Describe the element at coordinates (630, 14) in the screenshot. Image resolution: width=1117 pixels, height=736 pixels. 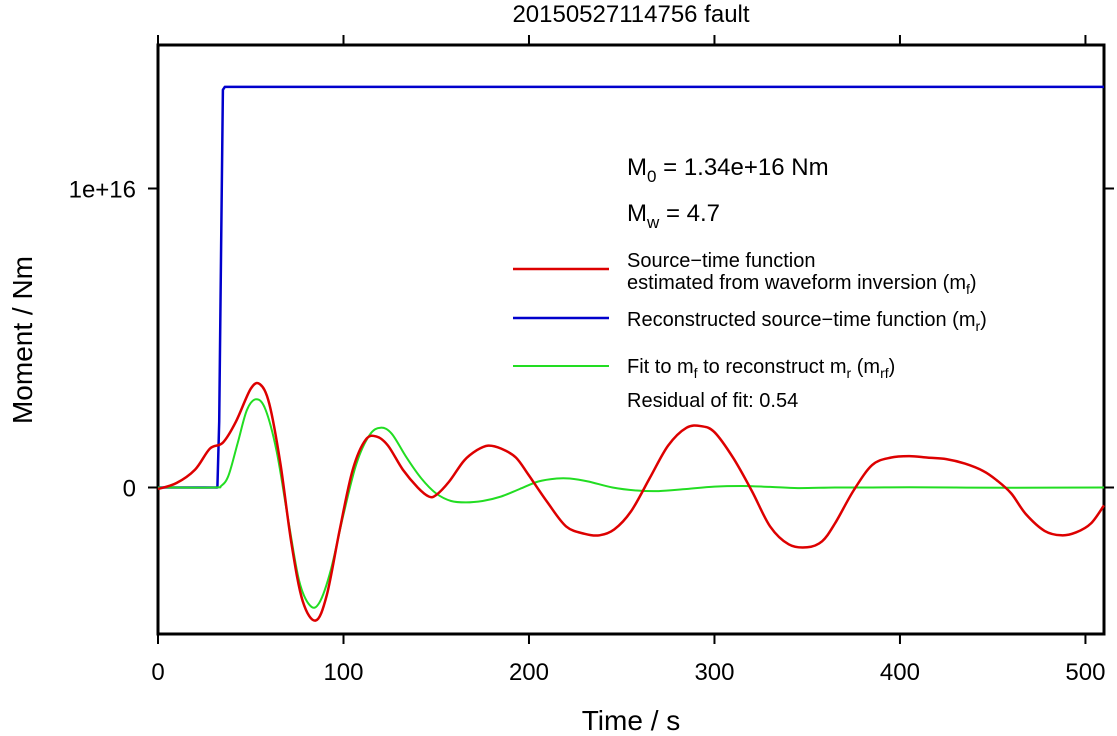
I see `chart-title: 20150527114756 fault` at that location.